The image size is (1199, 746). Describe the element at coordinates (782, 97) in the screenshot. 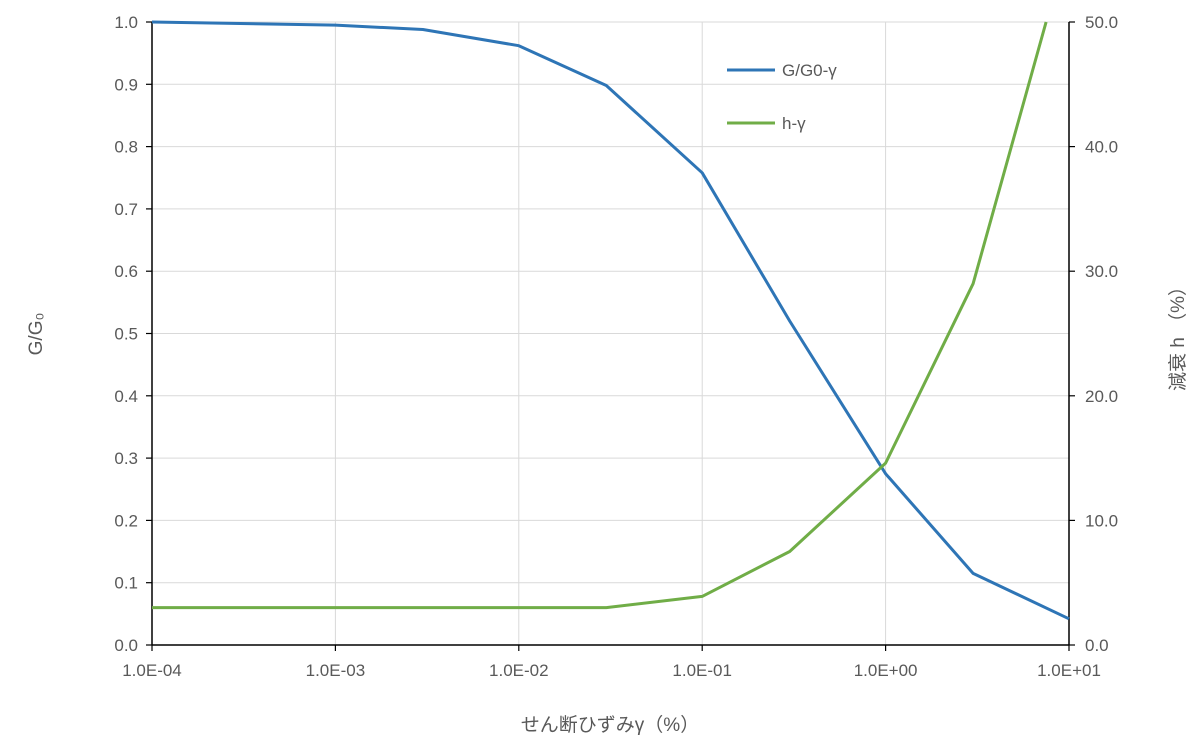

I see `legend: G/G0-γ h-γ` at that location.